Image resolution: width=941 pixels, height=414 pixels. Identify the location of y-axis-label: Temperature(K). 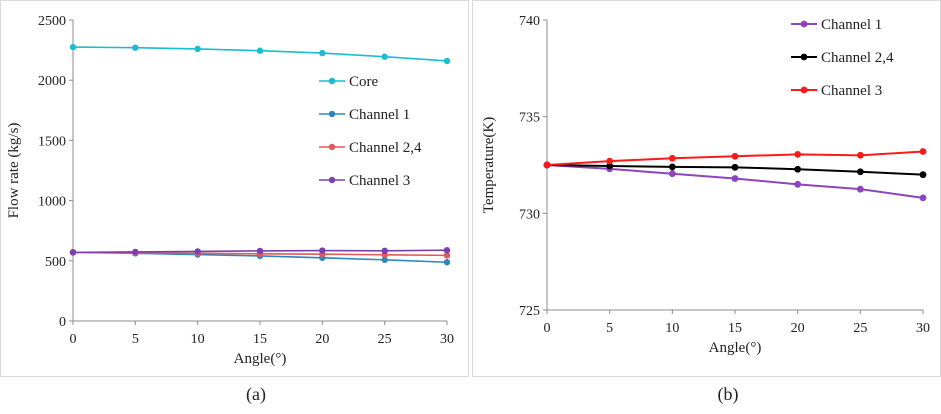
(489, 165).